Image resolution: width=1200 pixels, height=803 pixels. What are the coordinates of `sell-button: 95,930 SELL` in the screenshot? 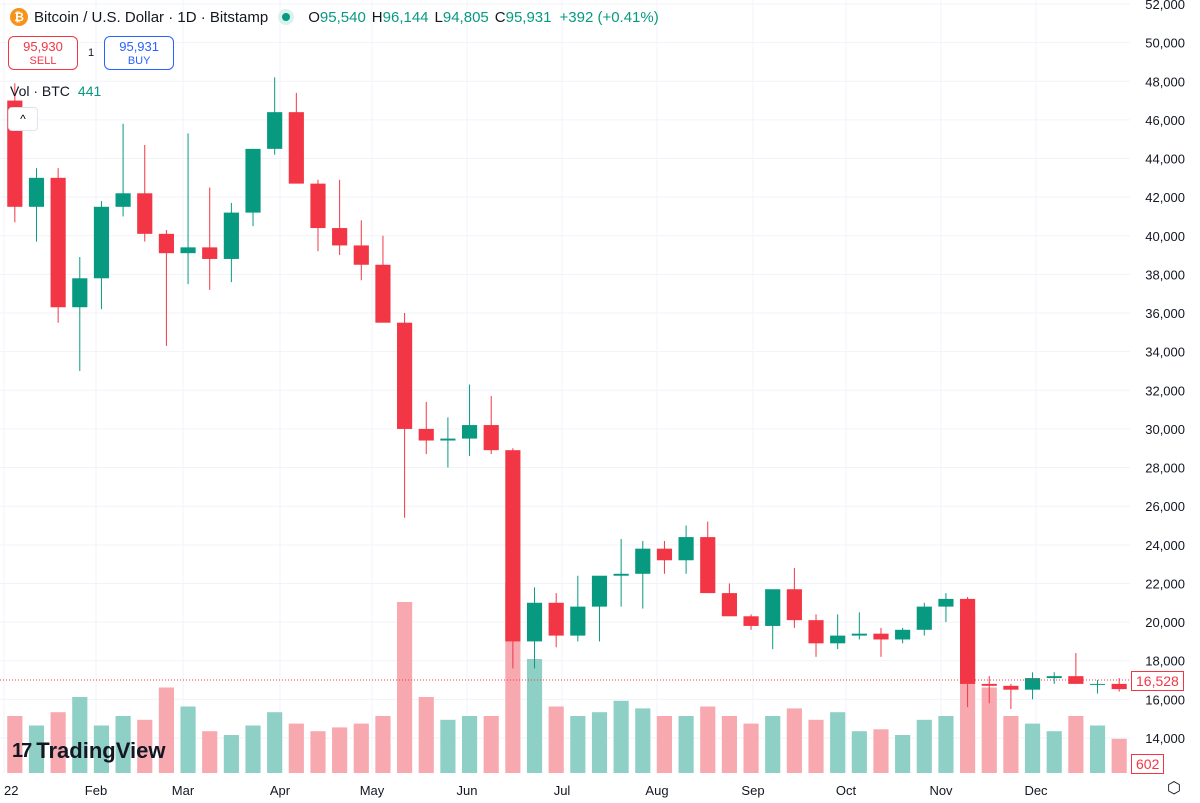 It's located at (43, 53).